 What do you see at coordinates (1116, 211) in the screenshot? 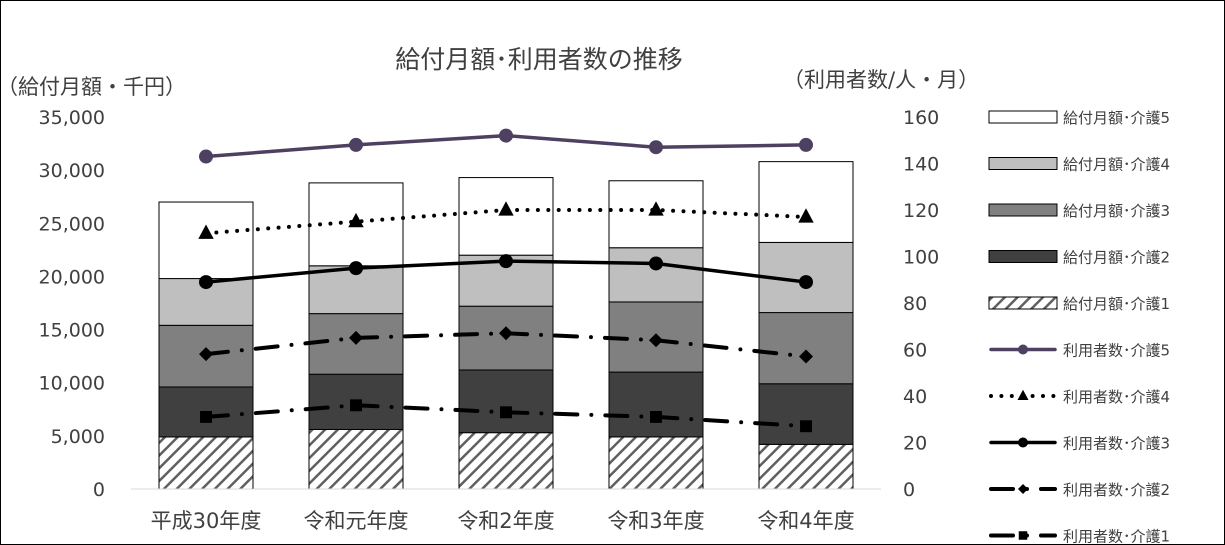
I see `legend-label: 給付月額･介護3` at bounding box center [1116, 211].